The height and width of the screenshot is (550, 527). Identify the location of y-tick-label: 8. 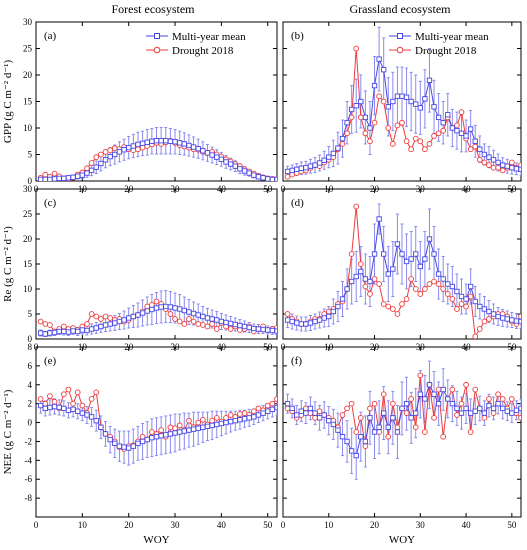
(30, 347).